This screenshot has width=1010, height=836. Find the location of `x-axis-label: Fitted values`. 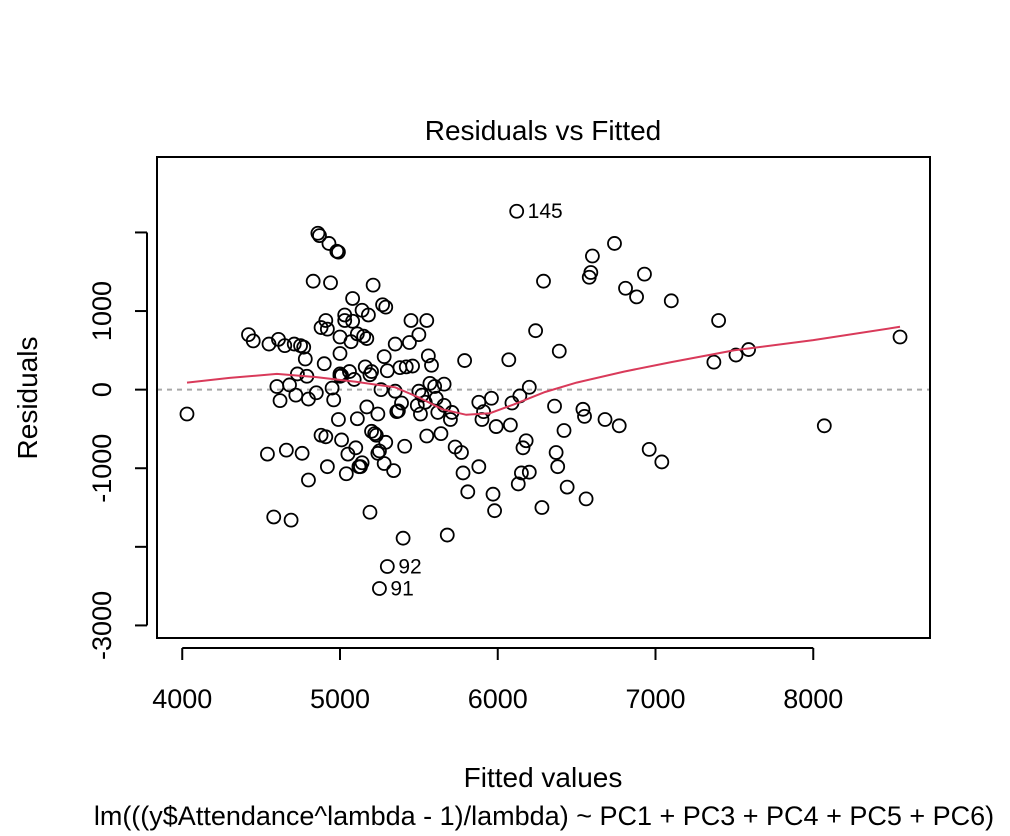

x-axis-label: Fitted values is located at coordinates (543, 777).